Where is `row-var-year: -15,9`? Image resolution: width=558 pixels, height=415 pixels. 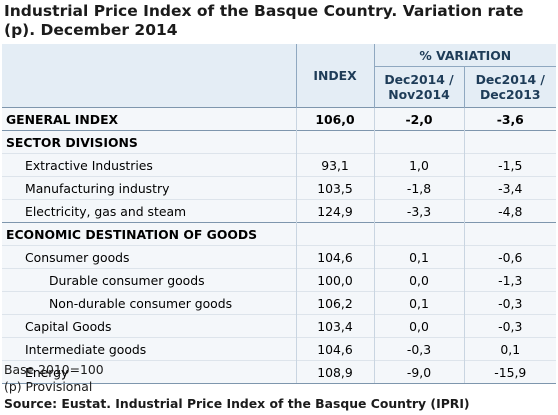 row-var-year: -15,9 is located at coordinates (509, 372).